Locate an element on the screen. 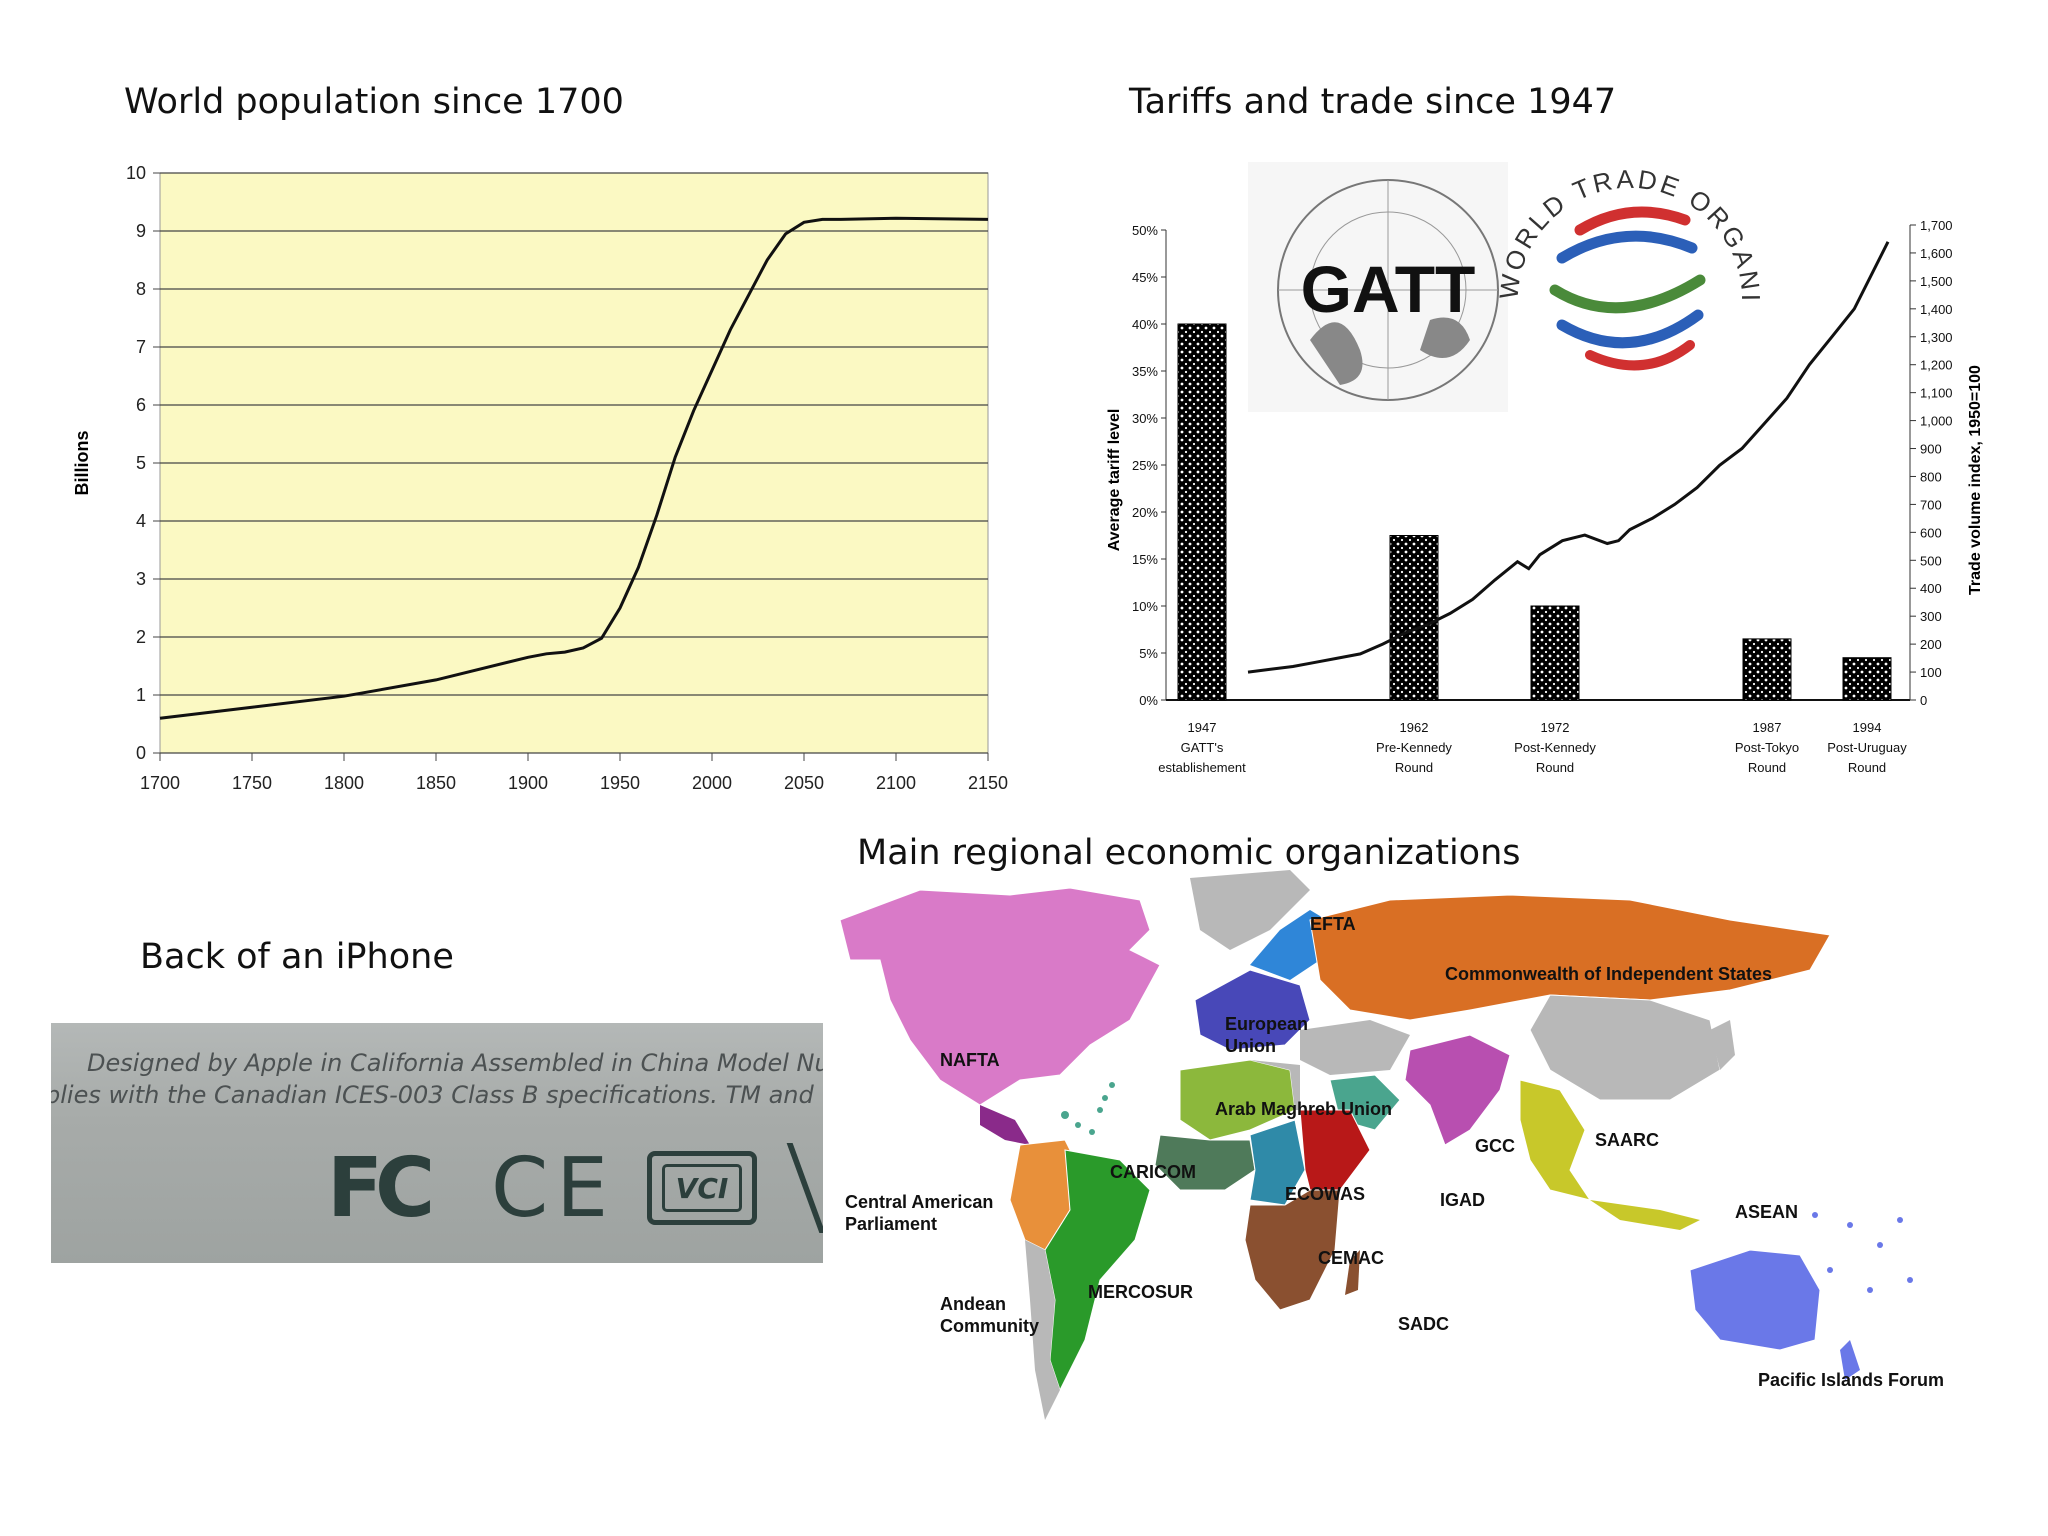 The image size is (2048, 1536). population-y-tick-label: 7 is located at coordinates (141, 347).